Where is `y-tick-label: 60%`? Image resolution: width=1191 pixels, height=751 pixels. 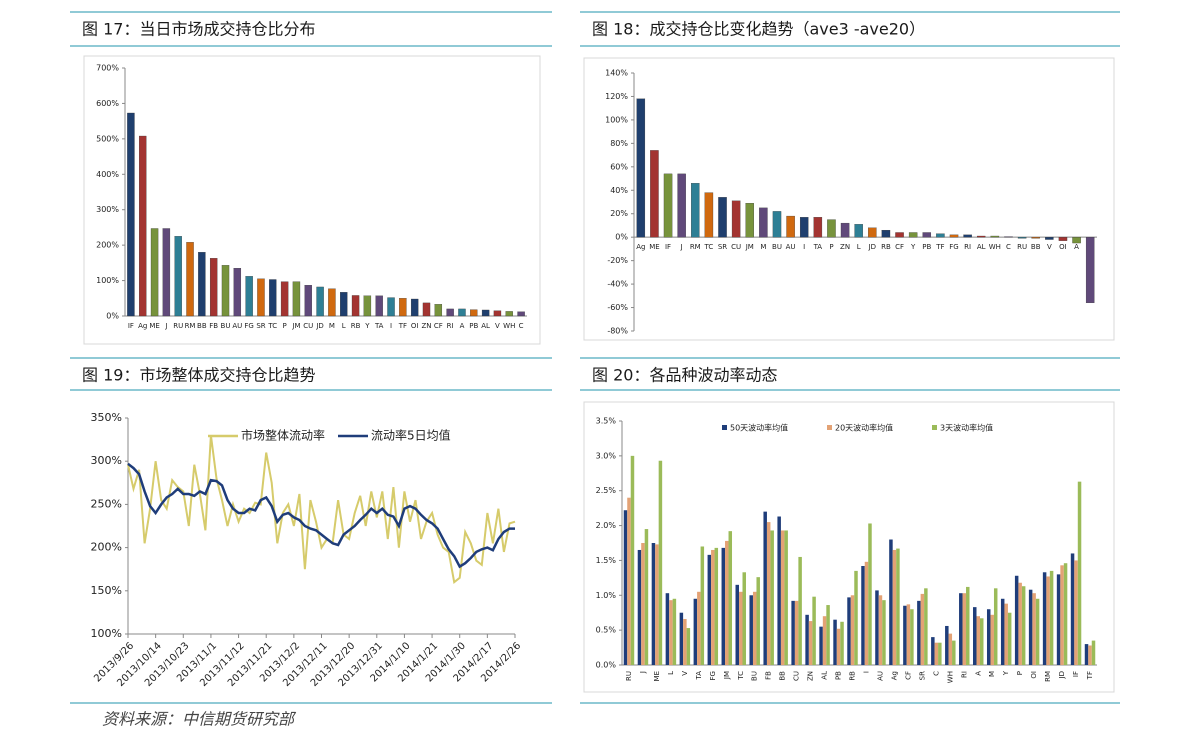 y-tick-label: 60% is located at coordinates (619, 166).